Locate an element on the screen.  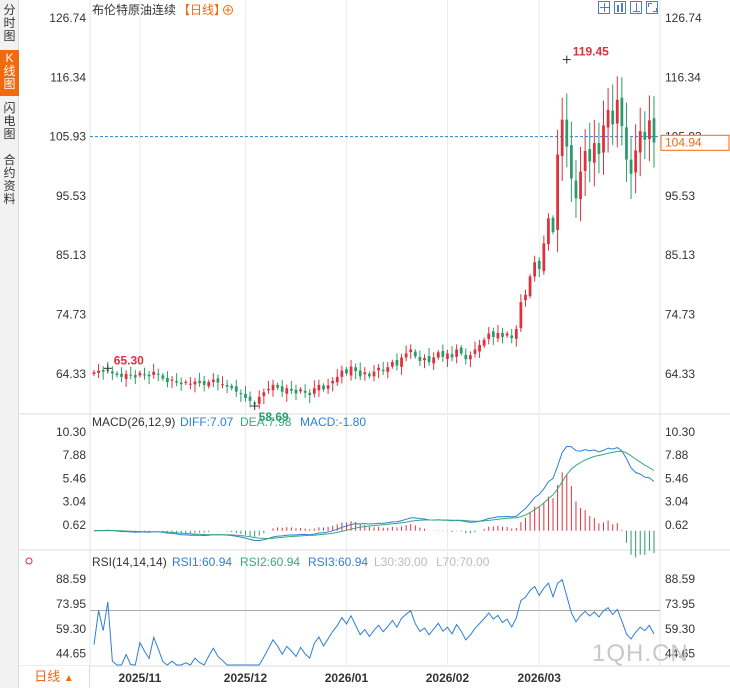
macd-y-tick-right: 7.88 is located at coordinates (677, 455).